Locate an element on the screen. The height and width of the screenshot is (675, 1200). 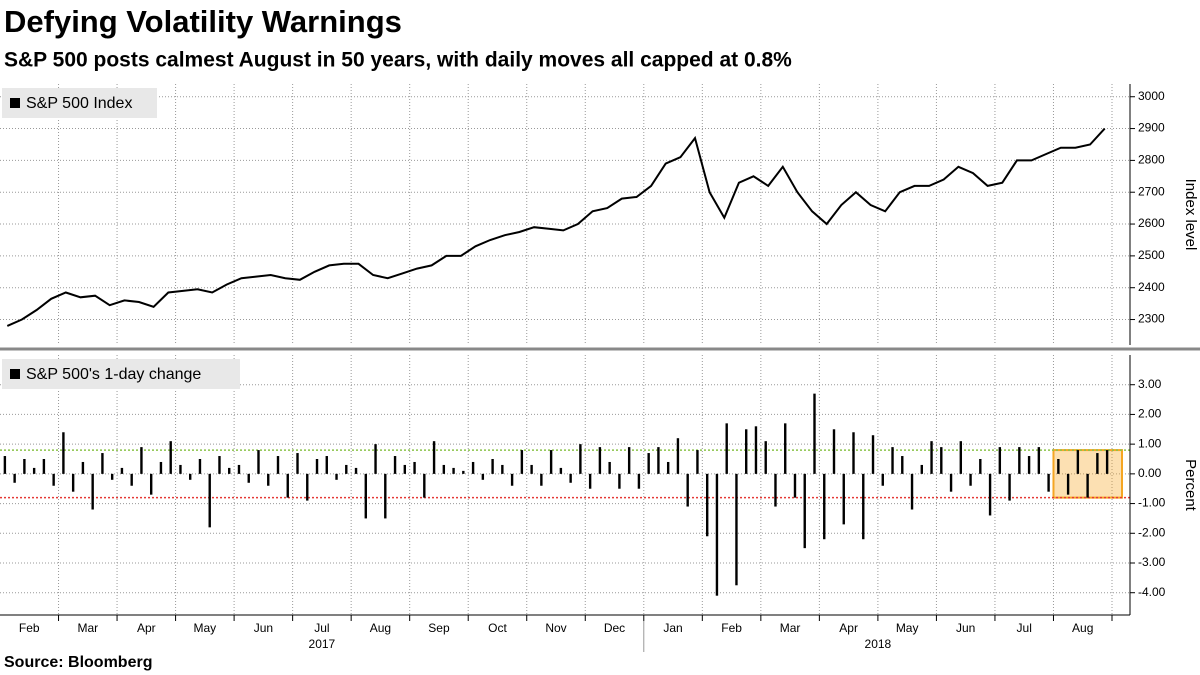
legend-label: S&P 500 Index is located at coordinates (79, 103).